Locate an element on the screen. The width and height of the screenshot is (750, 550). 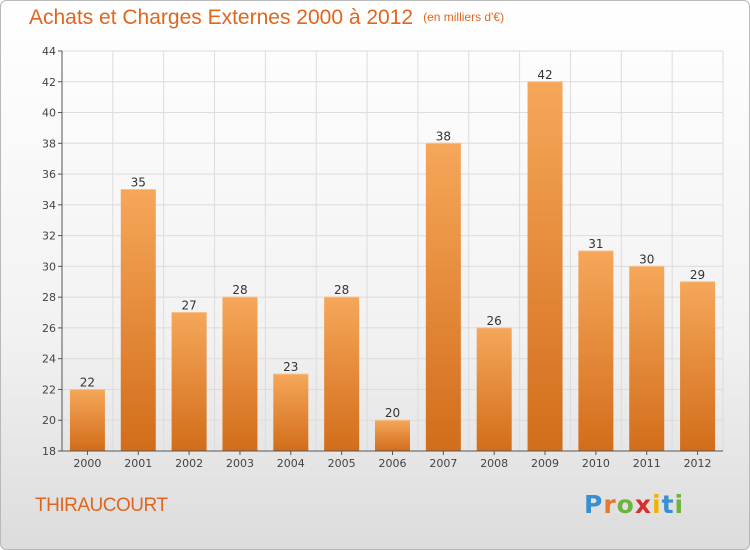
y-tick-label: 20 is located at coordinates (49, 420).